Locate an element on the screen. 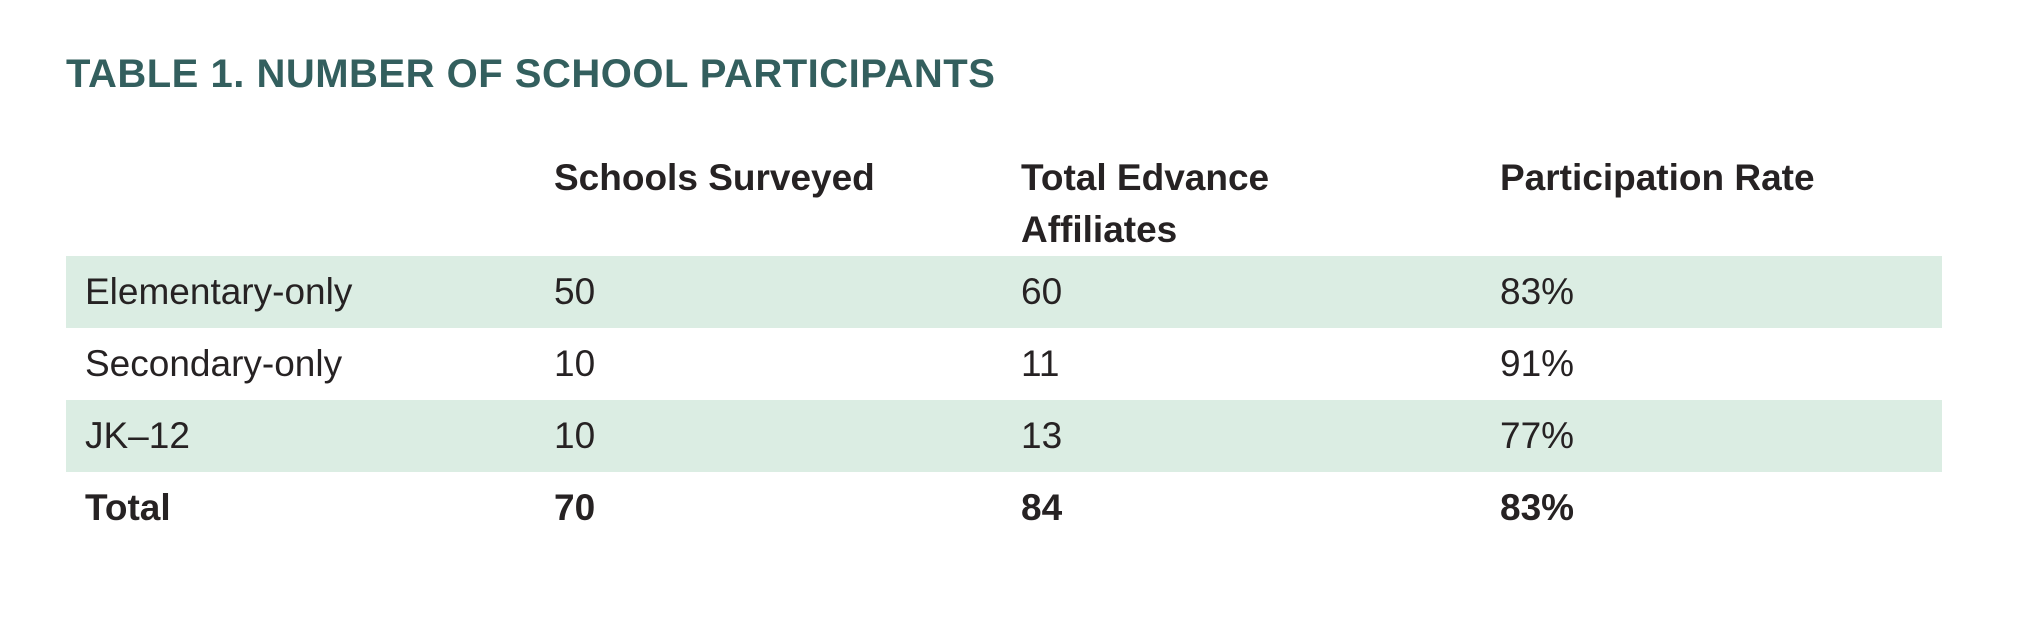 This screenshot has height=627, width=2018. column-header-participation-rate: Participation Rate is located at coordinates (1721, 204).